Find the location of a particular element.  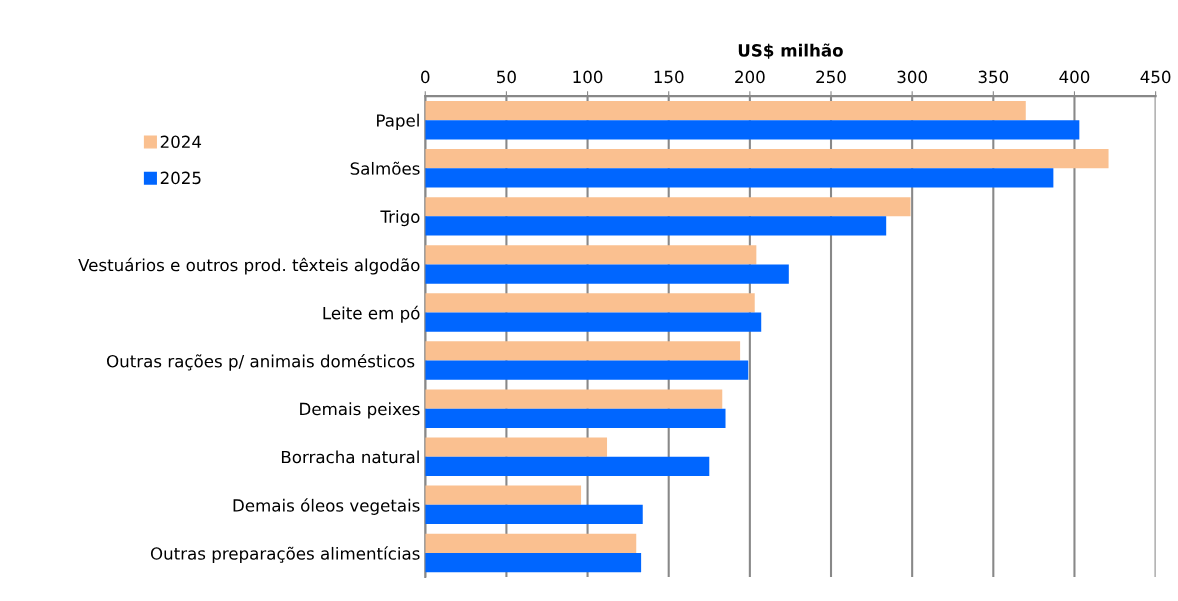

y-tick-label: Demais óleos vegetais is located at coordinates (326, 506).